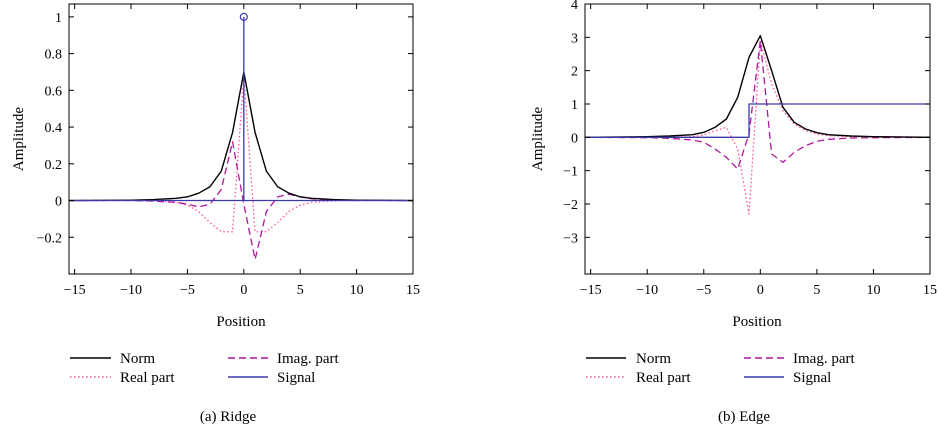 Image resolution: width=939 pixels, height=440 pixels. Describe the element at coordinates (187, 290) in the screenshot. I see `ridge-x-tick-label: −5` at that location.